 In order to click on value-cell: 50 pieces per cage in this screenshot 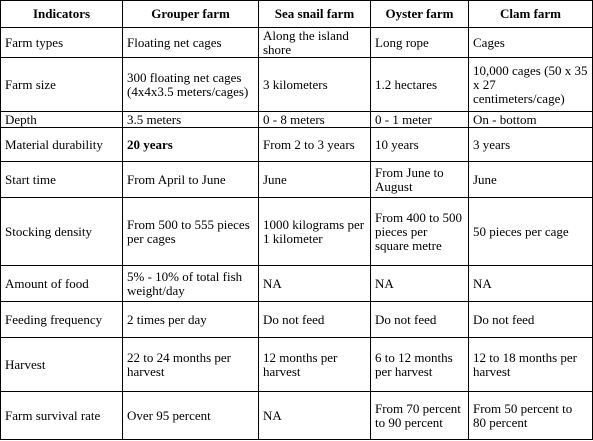, I will do `click(530, 231)`.